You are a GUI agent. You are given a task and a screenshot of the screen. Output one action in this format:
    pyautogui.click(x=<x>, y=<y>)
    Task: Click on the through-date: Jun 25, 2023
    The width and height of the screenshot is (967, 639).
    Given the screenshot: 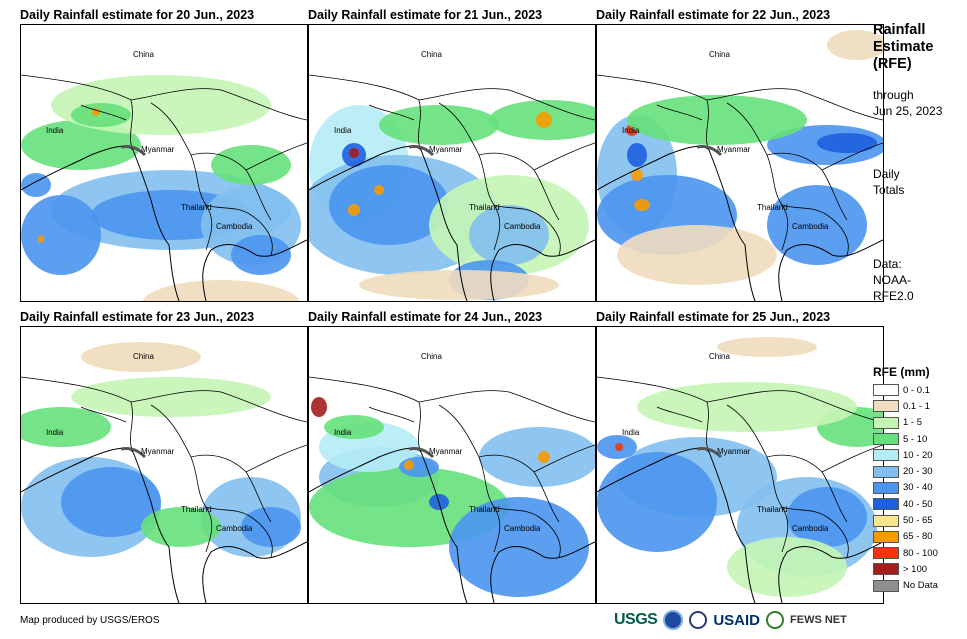 What is the action you would take?
    pyautogui.click(x=908, y=111)
    